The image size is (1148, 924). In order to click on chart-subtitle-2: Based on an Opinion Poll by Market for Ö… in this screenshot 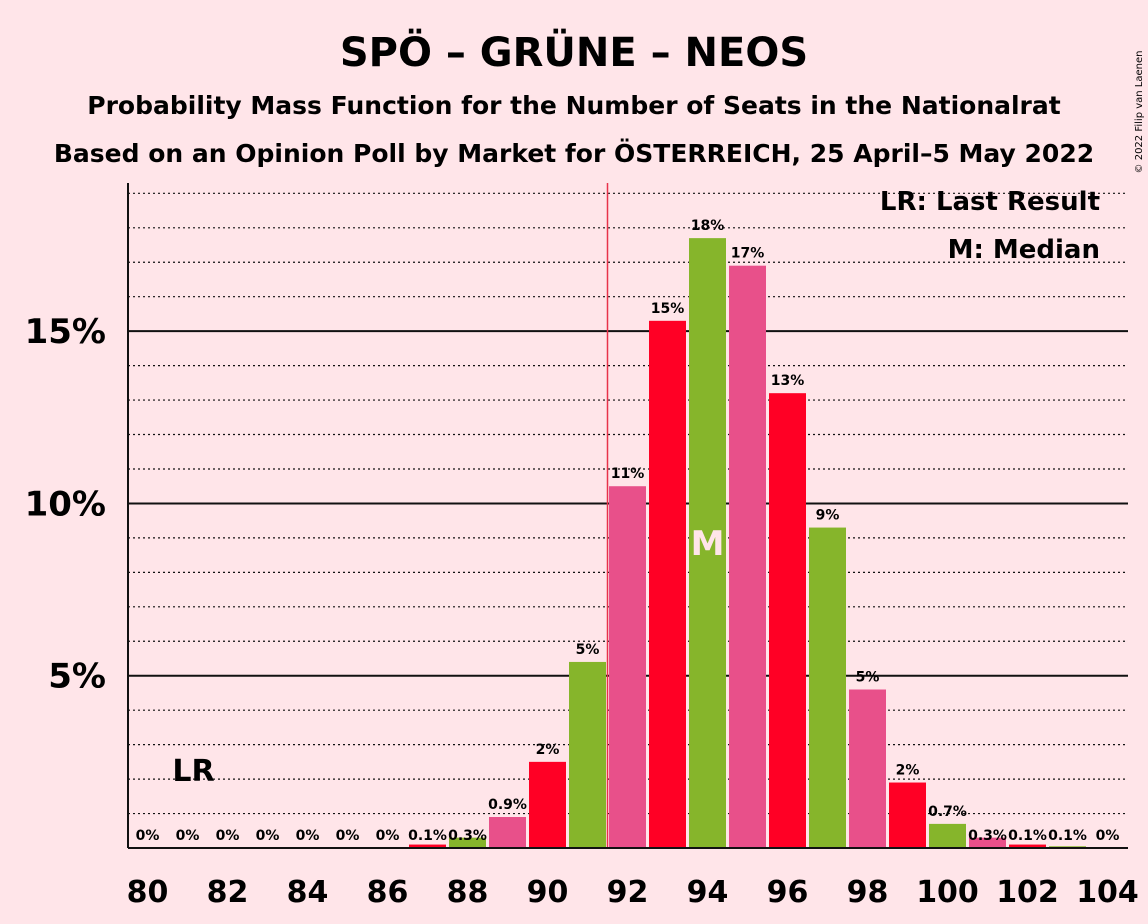, I will do `click(574, 153)`.